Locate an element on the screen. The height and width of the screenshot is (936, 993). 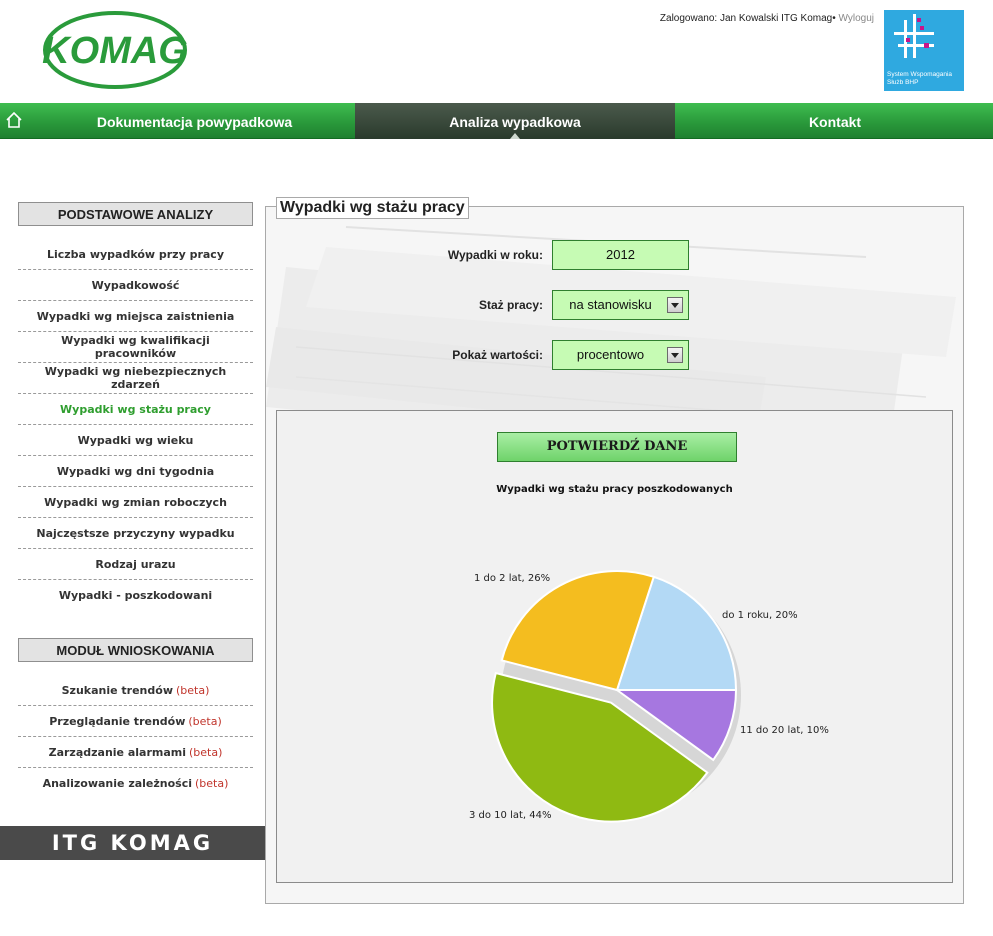
komag-logo-graphic: KOMAG is located at coordinates (115, 50).